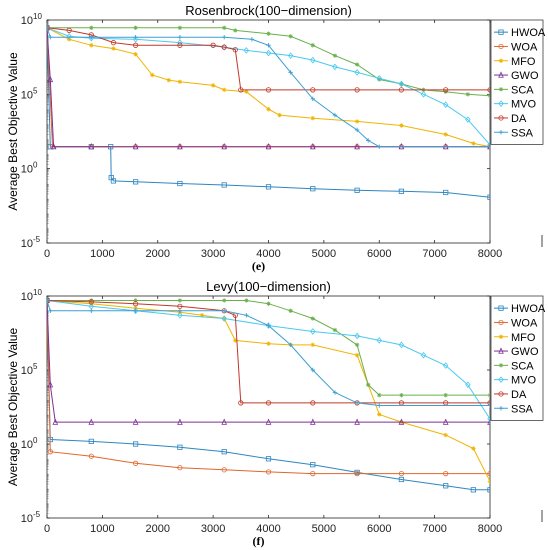 The height and width of the screenshot is (550, 548). Describe the element at coordinates (268, 254) in the screenshot. I see `x-tick-label: 4000` at that location.